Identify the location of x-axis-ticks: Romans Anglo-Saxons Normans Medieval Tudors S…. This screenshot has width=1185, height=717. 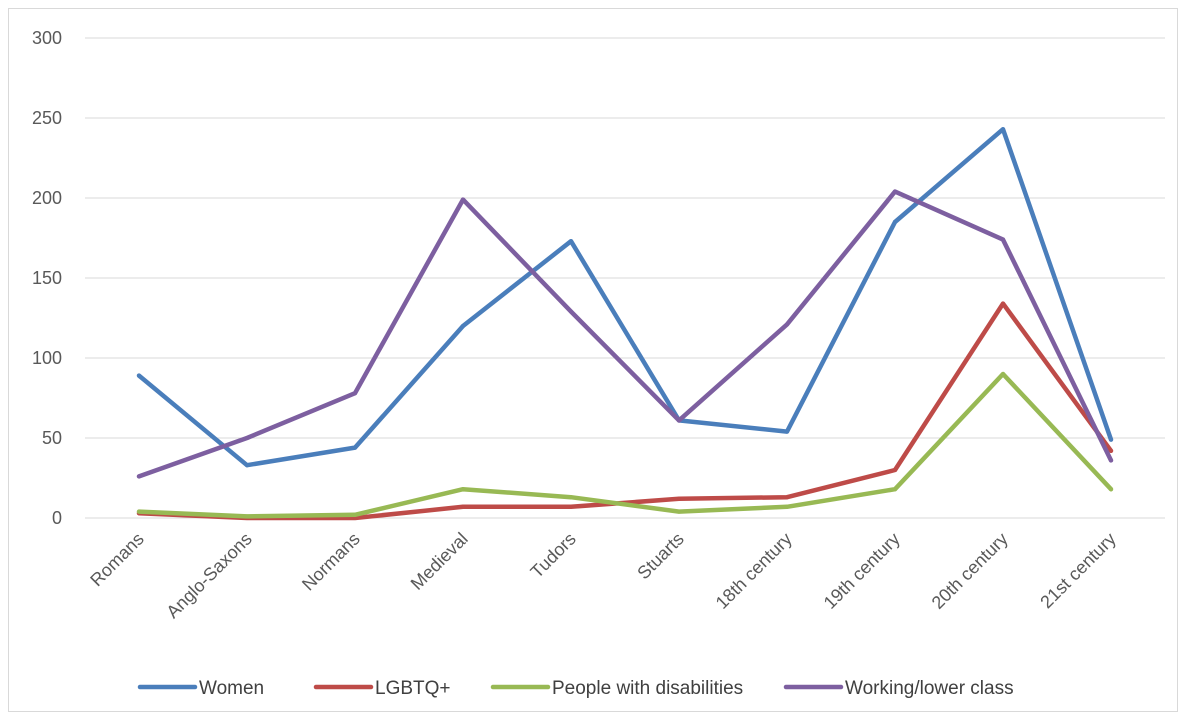
(603, 575).